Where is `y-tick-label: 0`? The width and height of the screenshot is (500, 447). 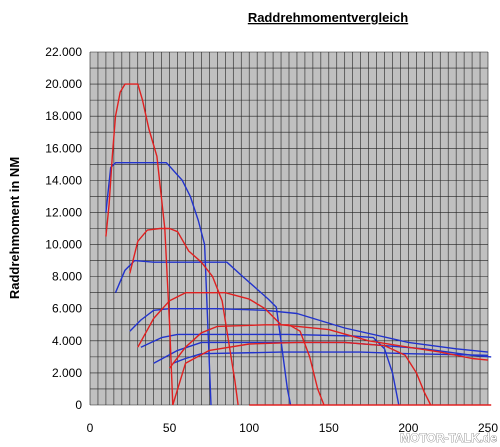
y-tick-label: 0 is located at coordinates (78, 405).